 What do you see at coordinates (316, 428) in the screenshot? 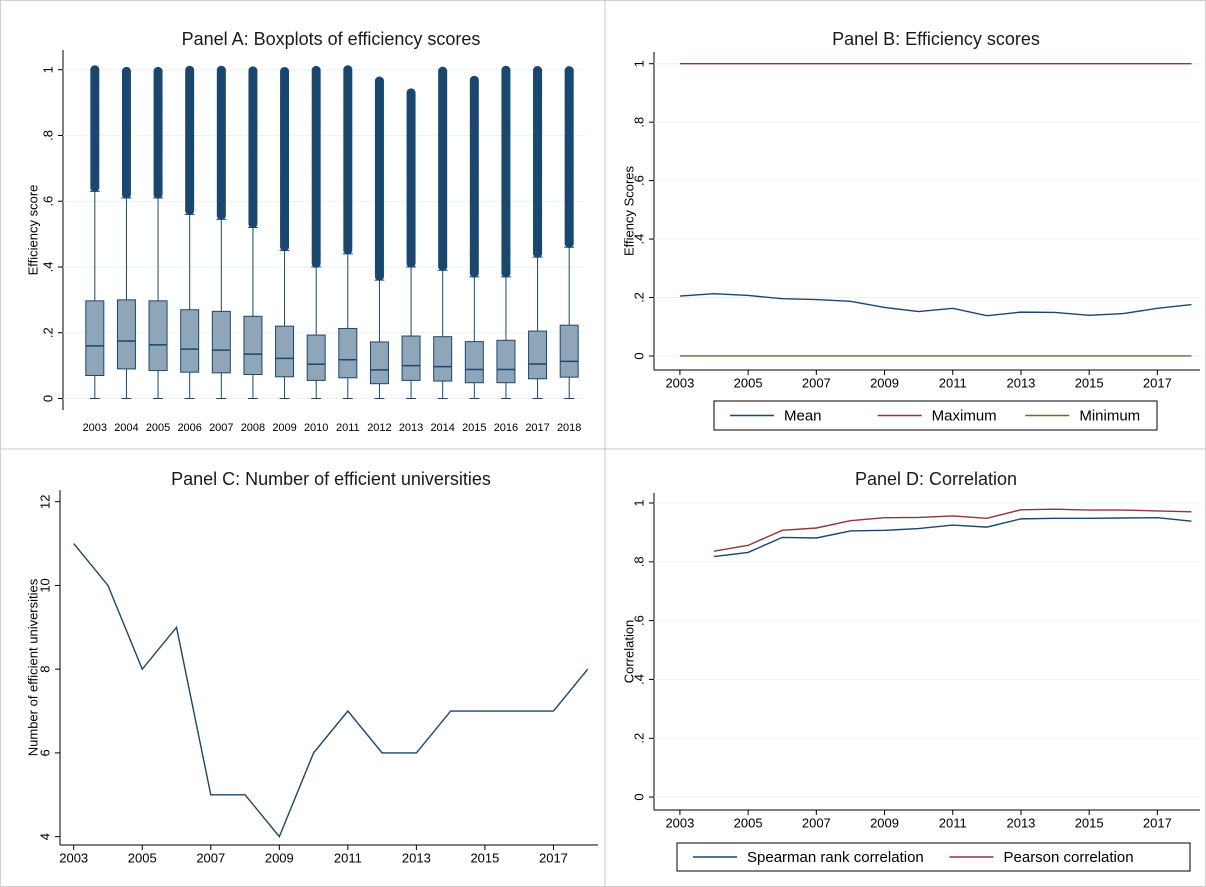
I see `x-tick-label: 2010` at bounding box center [316, 428].